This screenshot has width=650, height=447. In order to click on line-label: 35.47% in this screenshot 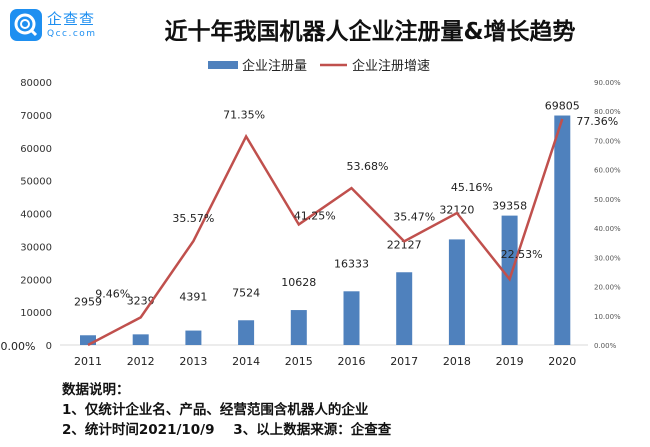, I will do `click(414, 216)`.